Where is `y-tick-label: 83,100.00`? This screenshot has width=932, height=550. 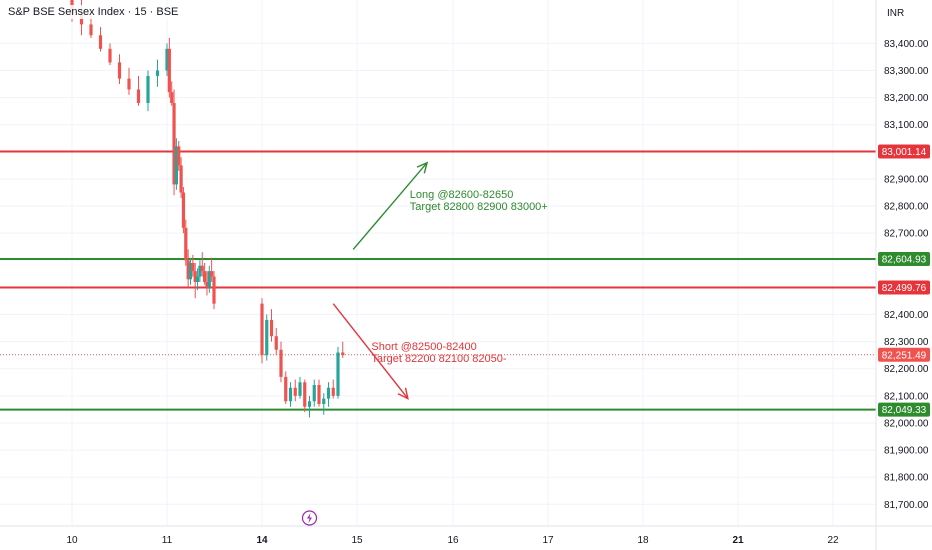
y-tick-label: 83,100.00 is located at coordinates (906, 125).